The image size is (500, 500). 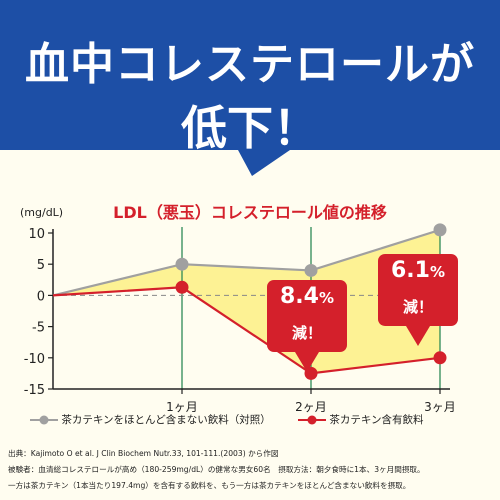 What do you see at coordinates (166, 420) in the screenshot?
I see `legend-control-label: 茶カテキンをほとんど含まない飲料（対照）` at bounding box center [166, 420].